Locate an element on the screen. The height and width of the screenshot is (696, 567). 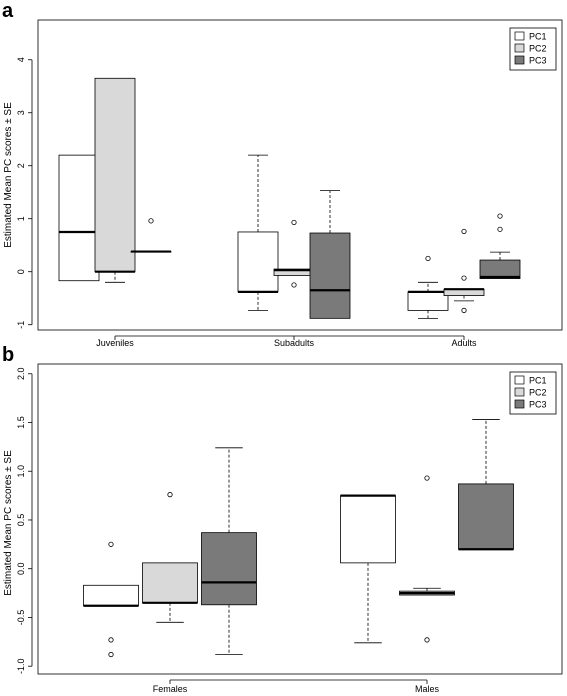
panel-a-box-pc1-juveniles is located at coordinates (79, 218).